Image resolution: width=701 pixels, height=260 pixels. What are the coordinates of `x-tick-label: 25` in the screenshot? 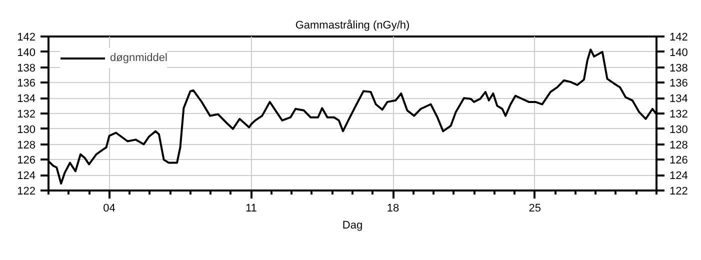 It's located at (535, 208).